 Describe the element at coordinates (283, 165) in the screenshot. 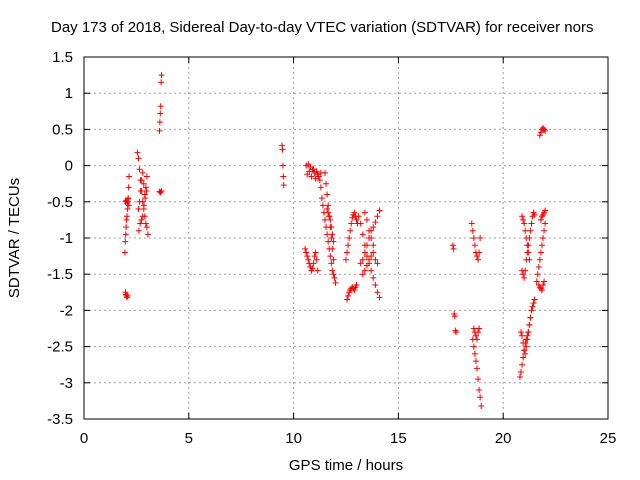

I see `series-seg-d1` at that location.